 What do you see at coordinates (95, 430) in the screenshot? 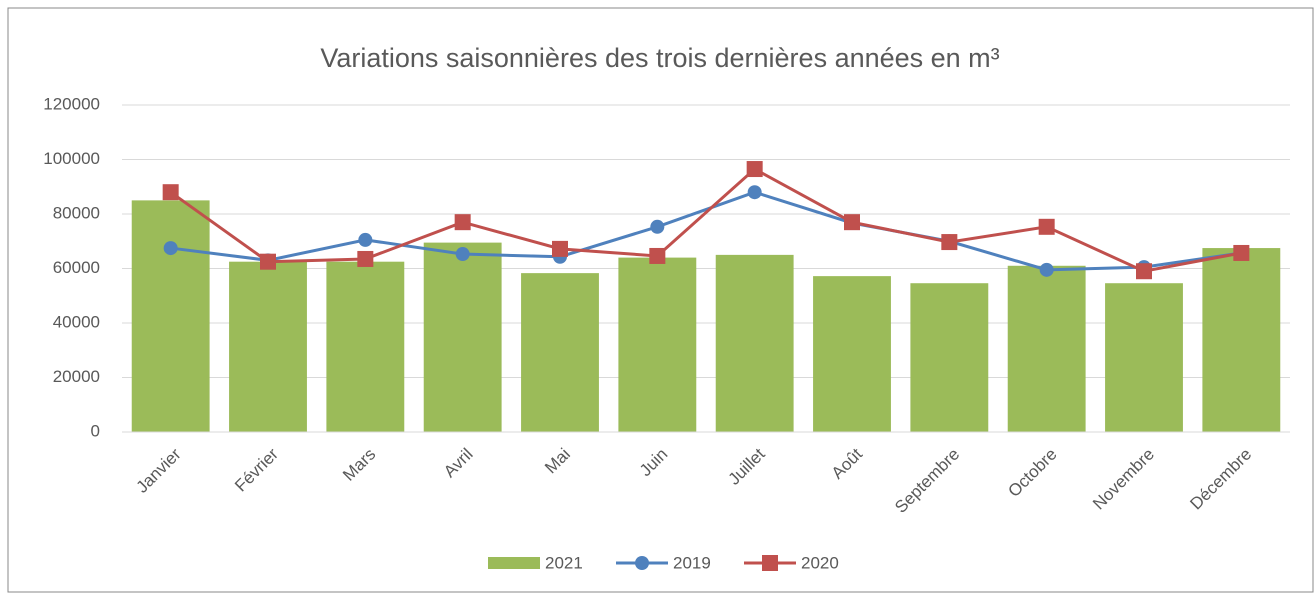
I see `y-tick-label: 0` at bounding box center [95, 430].